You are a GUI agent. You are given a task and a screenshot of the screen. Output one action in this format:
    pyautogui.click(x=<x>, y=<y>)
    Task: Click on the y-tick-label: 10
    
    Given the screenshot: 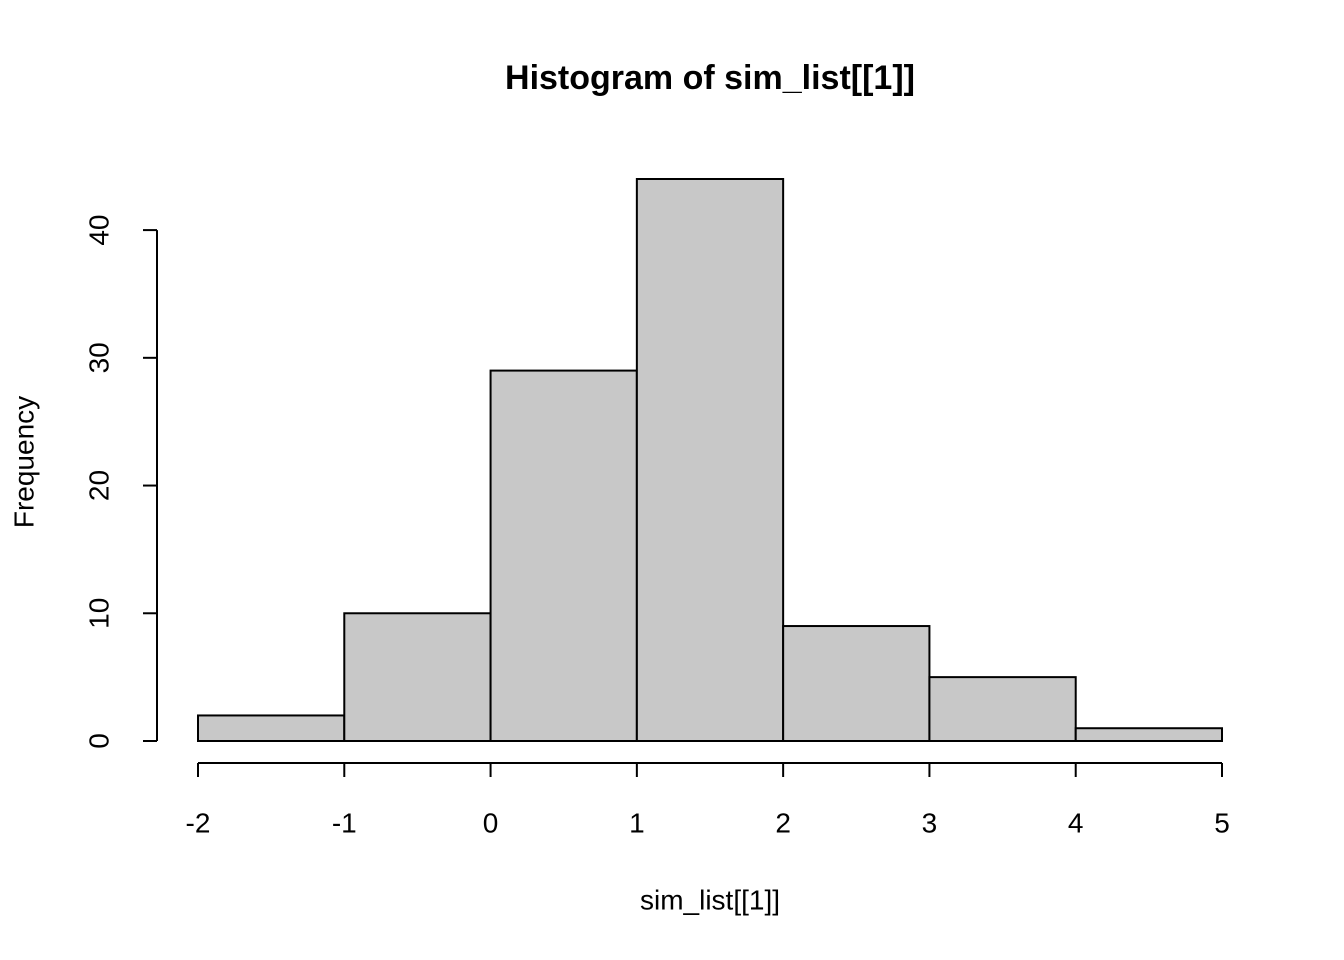 What is the action you would take?
    pyautogui.click(x=98, y=613)
    